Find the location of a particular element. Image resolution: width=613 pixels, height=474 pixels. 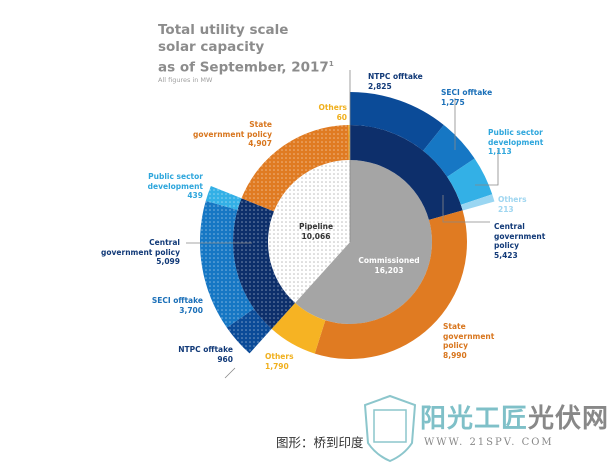

watermark-seal-icon is located at coordinates (390, 428).